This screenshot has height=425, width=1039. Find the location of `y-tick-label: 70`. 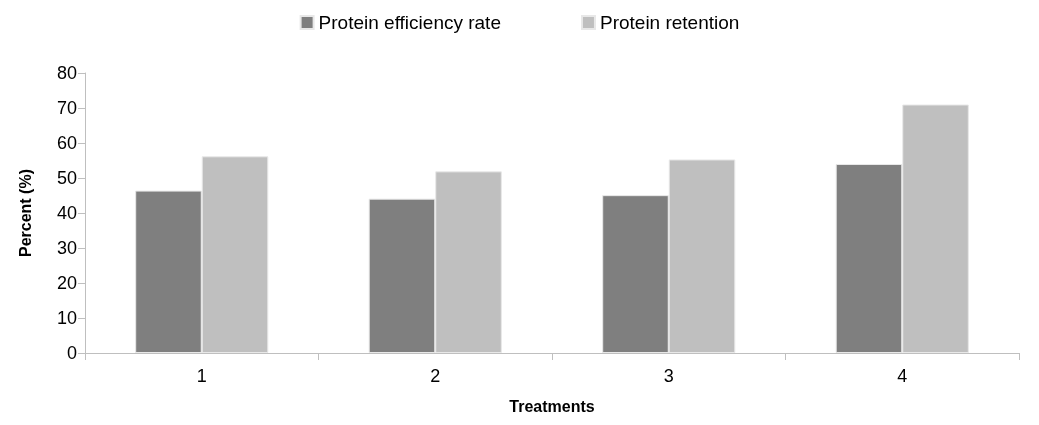

y-tick-label: 70 is located at coordinates (66, 108).